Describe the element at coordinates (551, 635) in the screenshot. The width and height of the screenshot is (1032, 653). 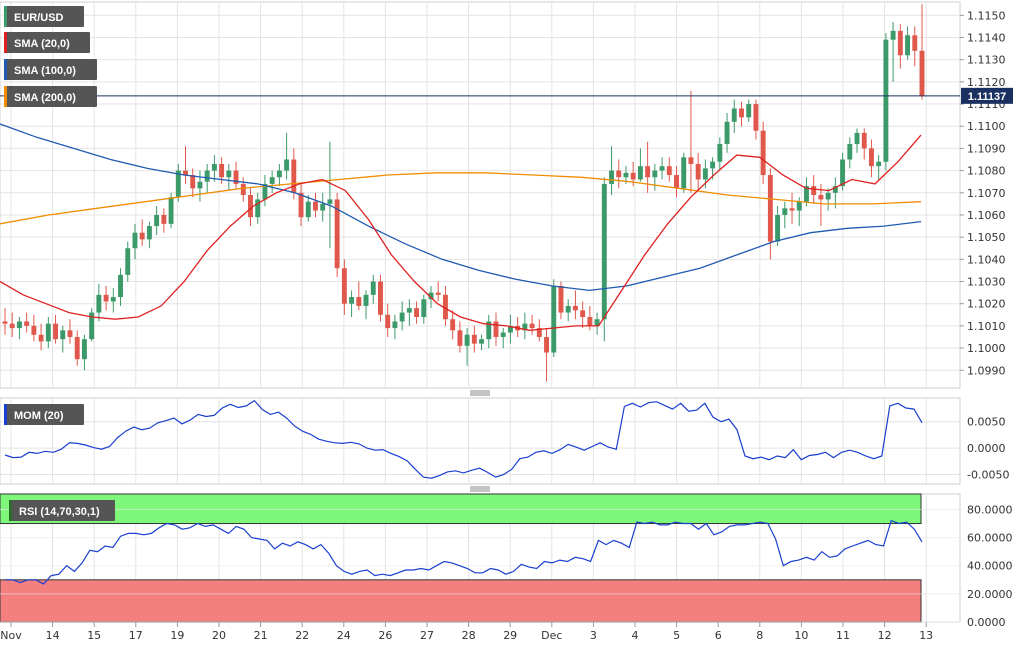
I see `x-tick-label: Dec` at that location.